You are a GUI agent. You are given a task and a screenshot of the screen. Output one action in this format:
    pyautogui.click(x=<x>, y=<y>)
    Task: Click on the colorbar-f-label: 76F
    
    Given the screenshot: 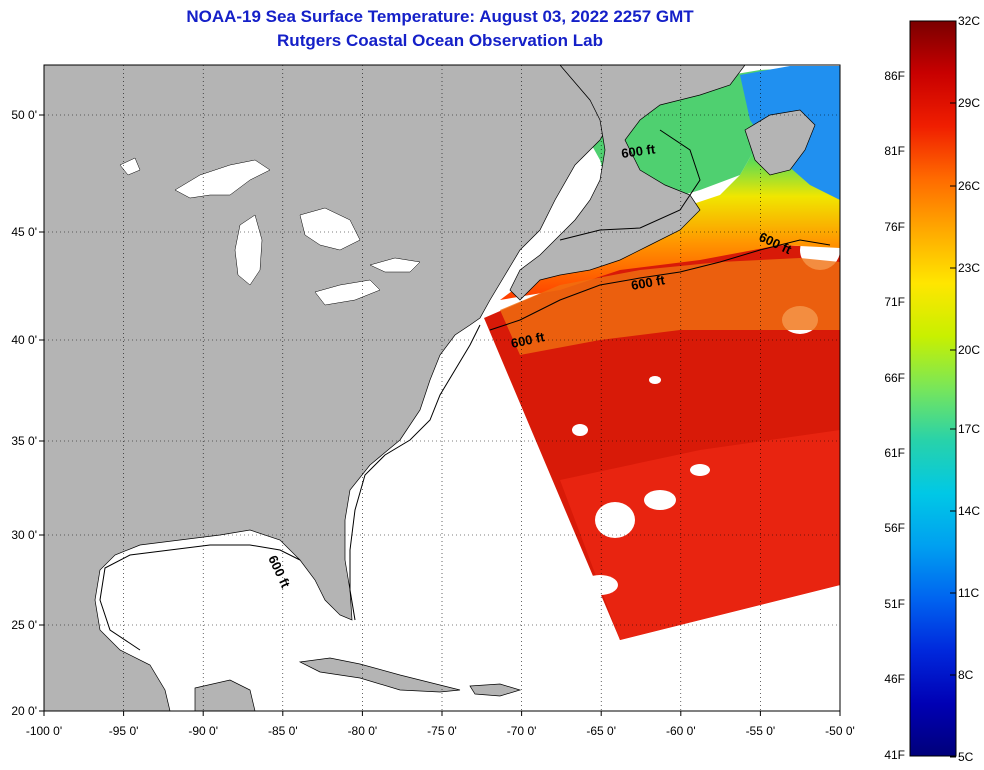 What is the action you would take?
    pyautogui.click(x=894, y=227)
    